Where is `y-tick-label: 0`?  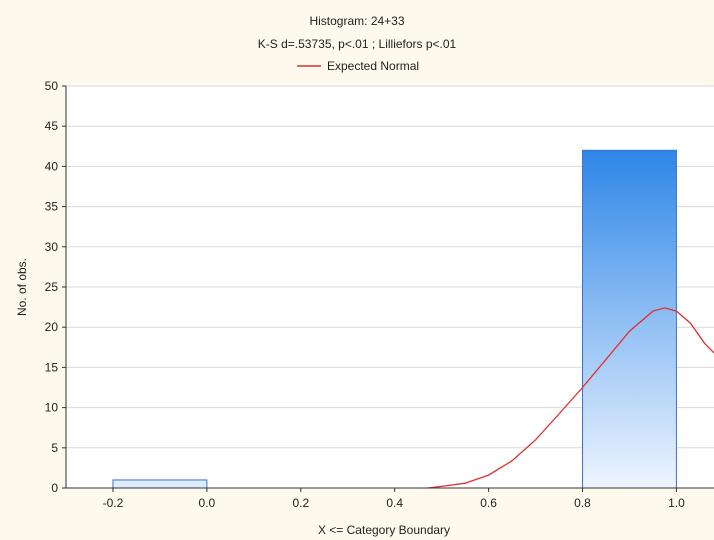
y-tick-label: 0 is located at coordinates (54, 488).